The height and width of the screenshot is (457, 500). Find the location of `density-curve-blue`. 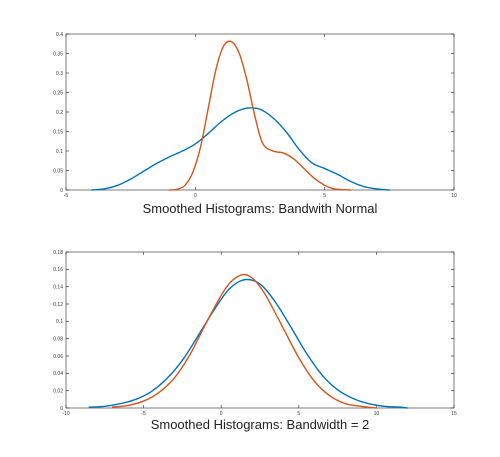

density-curve-blue is located at coordinates (241, 149).